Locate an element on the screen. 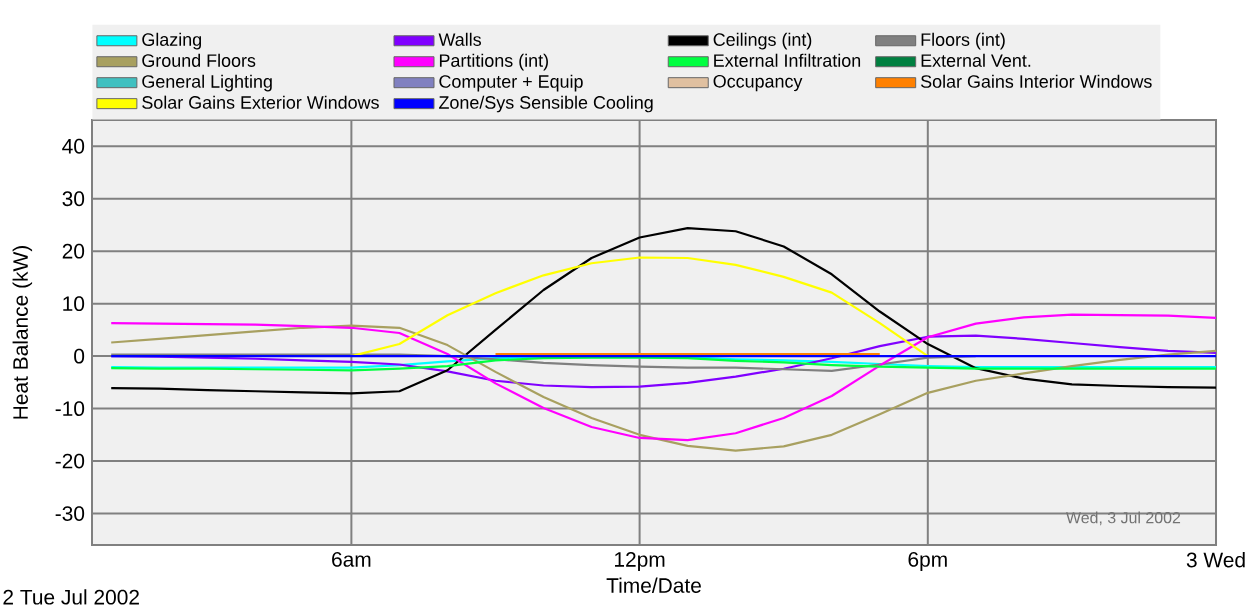 Image resolution: width=1254 pixels, height=608 pixels. y-axis-title: Heat Balance (kW) is located at coordinates (22, 332).